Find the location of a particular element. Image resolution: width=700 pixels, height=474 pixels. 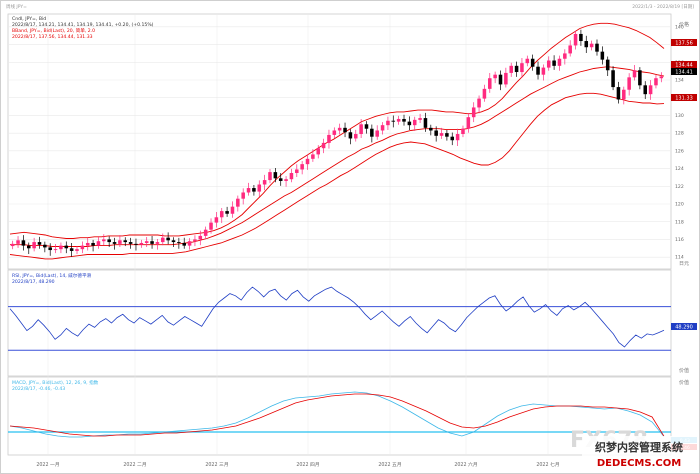

macd-series is located at coordinates (337, 414).